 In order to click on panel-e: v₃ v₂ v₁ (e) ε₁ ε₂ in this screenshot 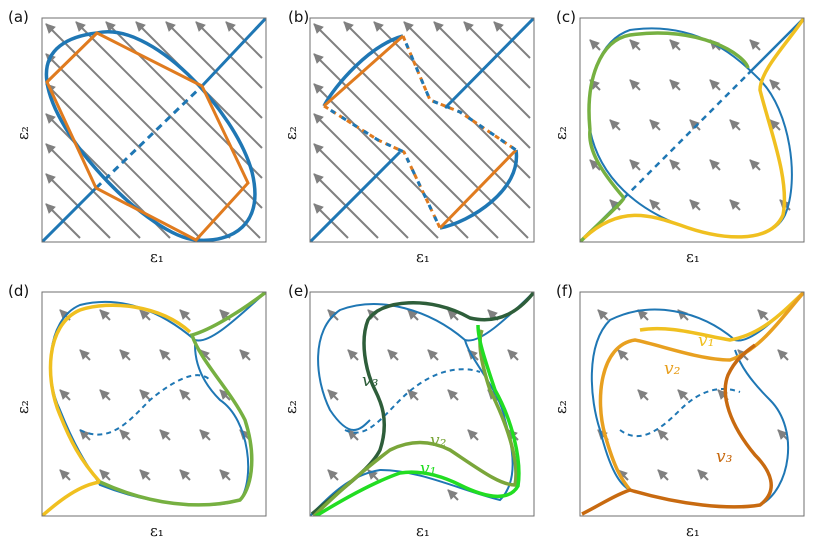, I will do `click(408, 411)`.